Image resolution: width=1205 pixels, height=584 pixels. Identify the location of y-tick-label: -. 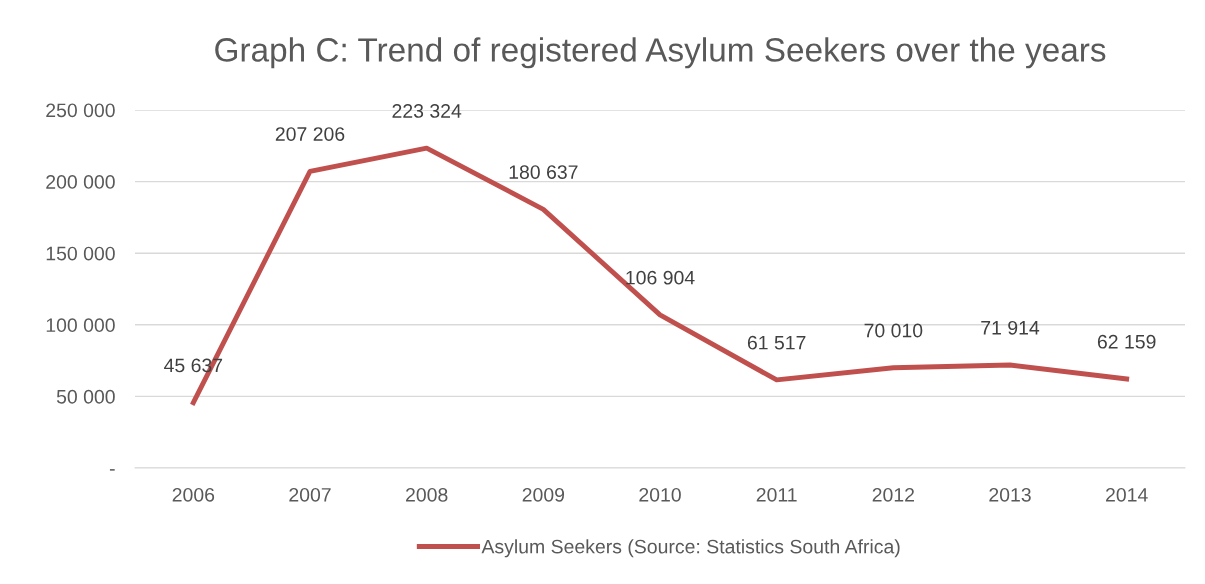
(112, 470).